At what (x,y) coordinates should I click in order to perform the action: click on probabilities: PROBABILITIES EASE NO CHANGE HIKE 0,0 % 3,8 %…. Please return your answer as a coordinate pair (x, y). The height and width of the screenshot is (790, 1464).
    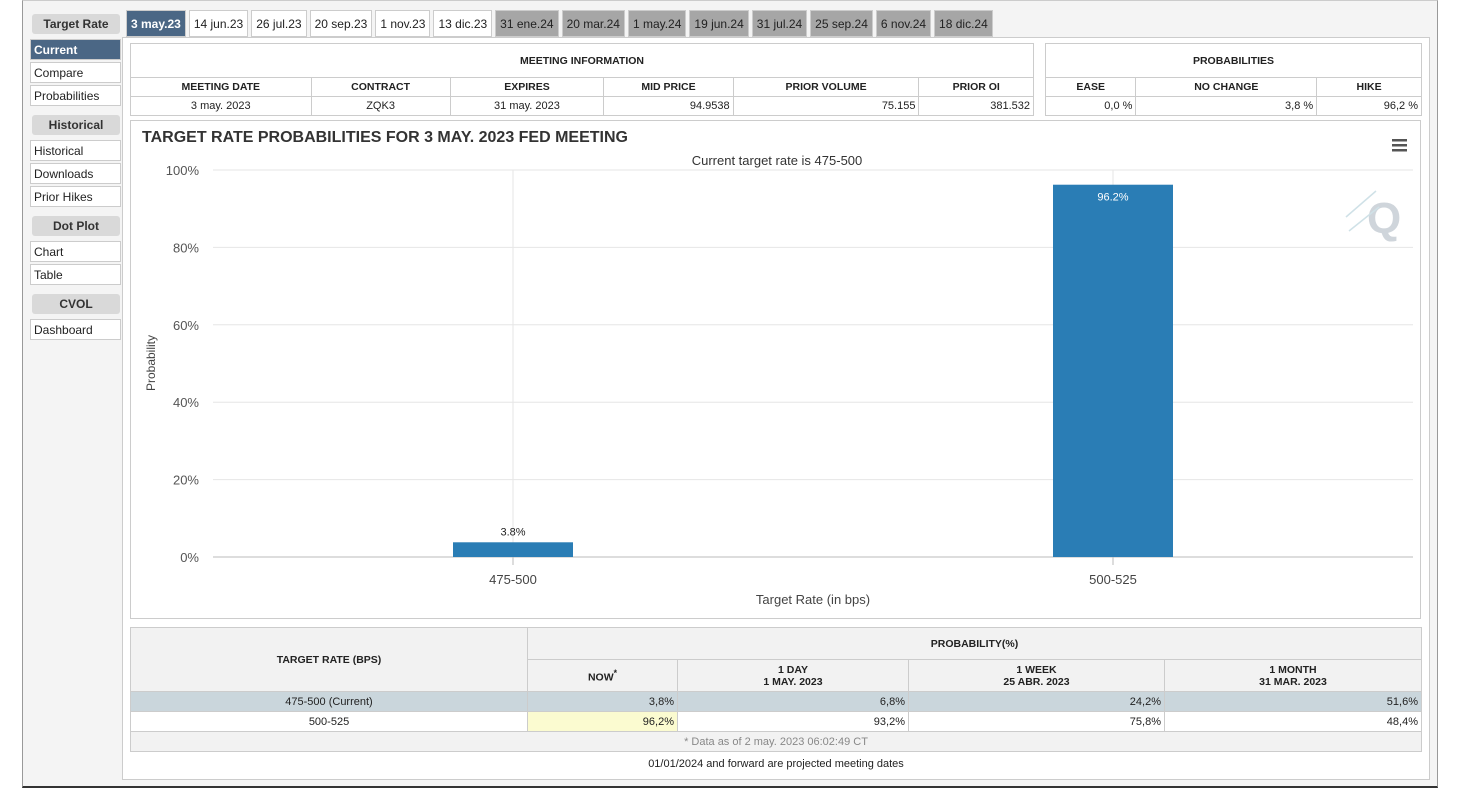
    Looking at the image, I should click on (1233, 79).